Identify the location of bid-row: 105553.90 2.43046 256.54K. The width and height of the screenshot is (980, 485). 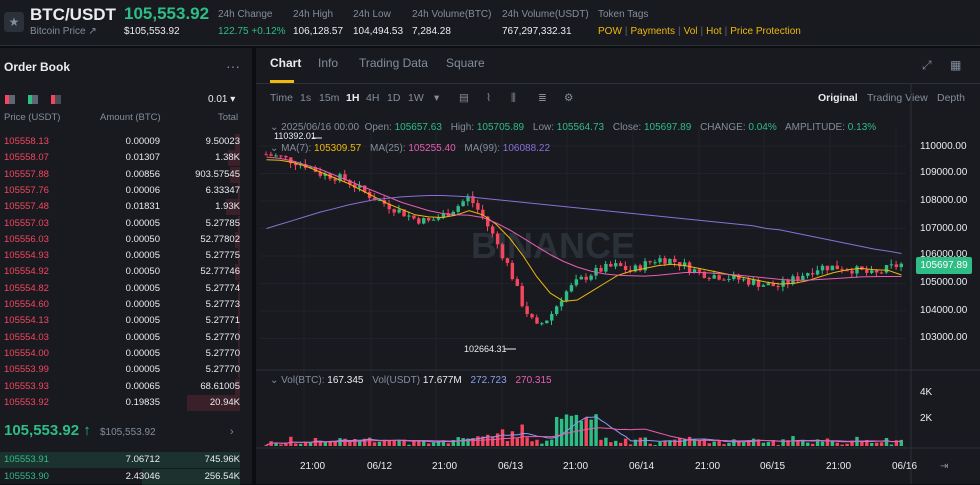
(123, 476).